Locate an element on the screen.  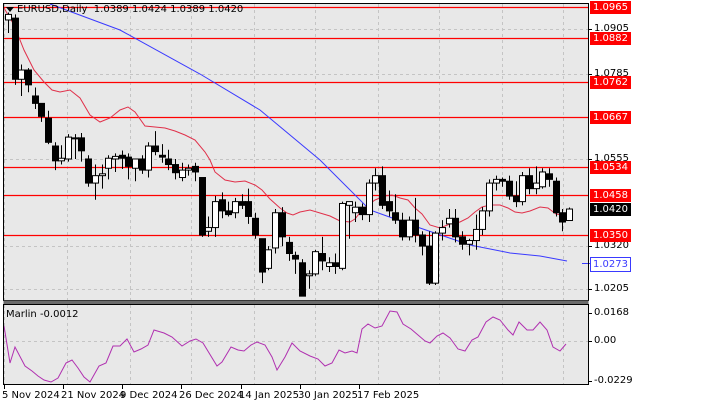
level-price-label: 1.0762 is located at coordinates (610, 82).